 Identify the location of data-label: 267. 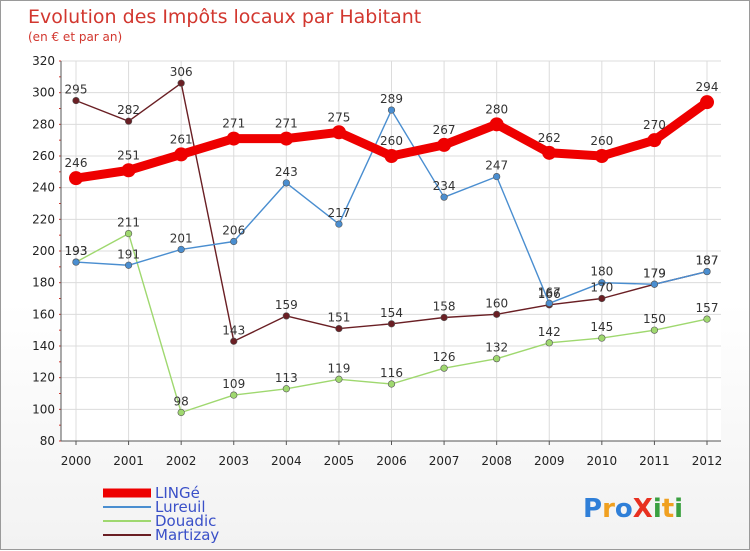
(444, 130).